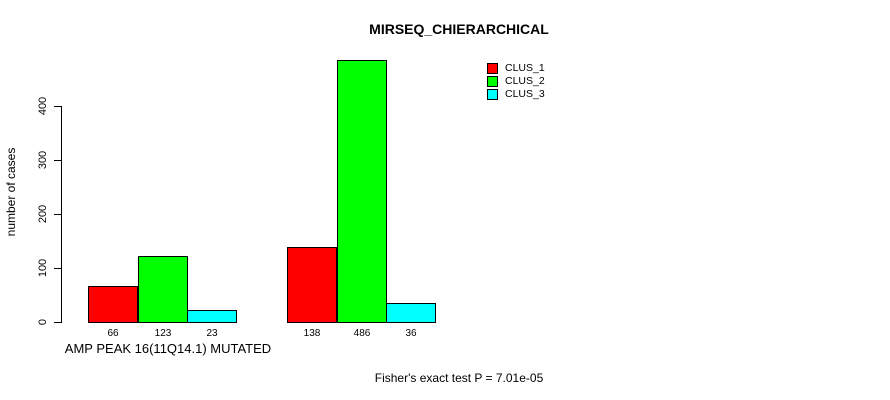  What do you see at coordinates (212, 316) in the screenshot?
I see `bar-clus_3-group1` at bounding box center [212, 316].